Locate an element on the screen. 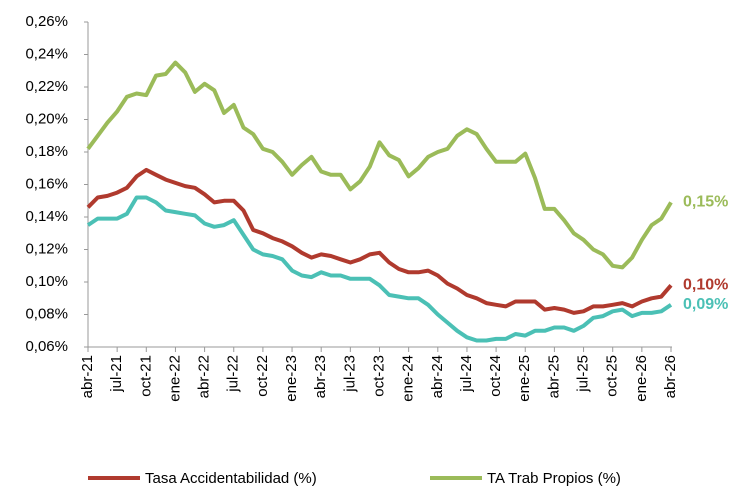 This screenshot has width=743, height=490. x-tick-label: jul-21 is located at coordinates (116, 374).